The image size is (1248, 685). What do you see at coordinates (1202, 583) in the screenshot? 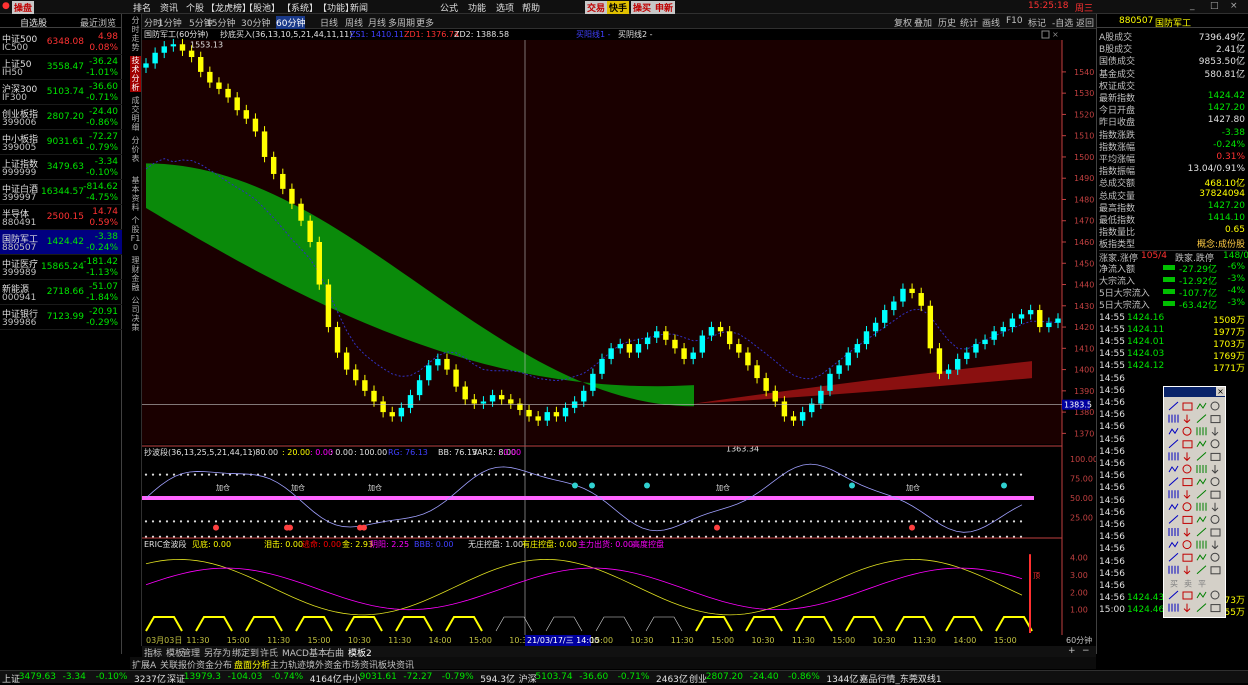
I see `palette-trade-label: 平` at bounding box center [1202, 583].